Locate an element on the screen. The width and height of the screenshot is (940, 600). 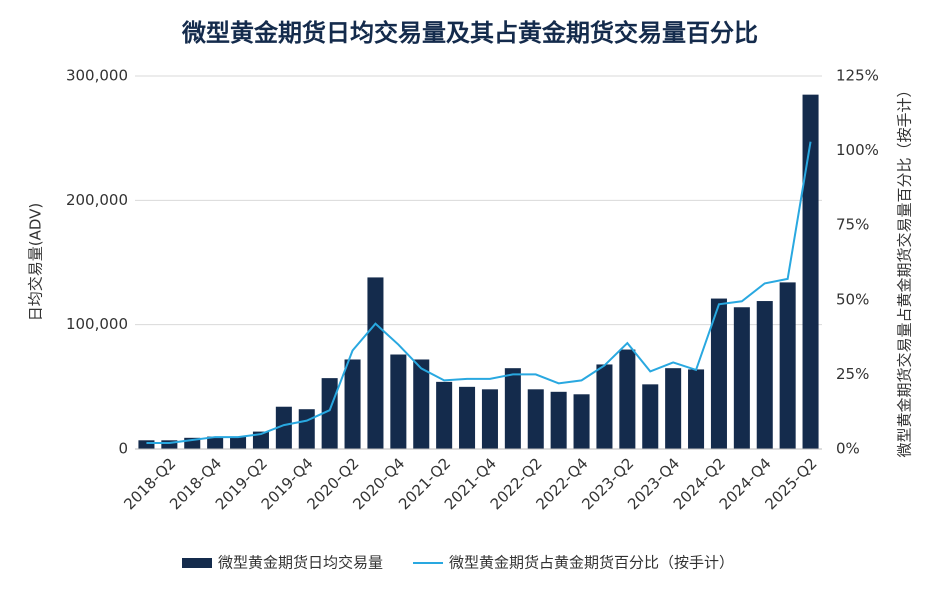
y2-tick-label: 75% is located at coordinates (852, 225).